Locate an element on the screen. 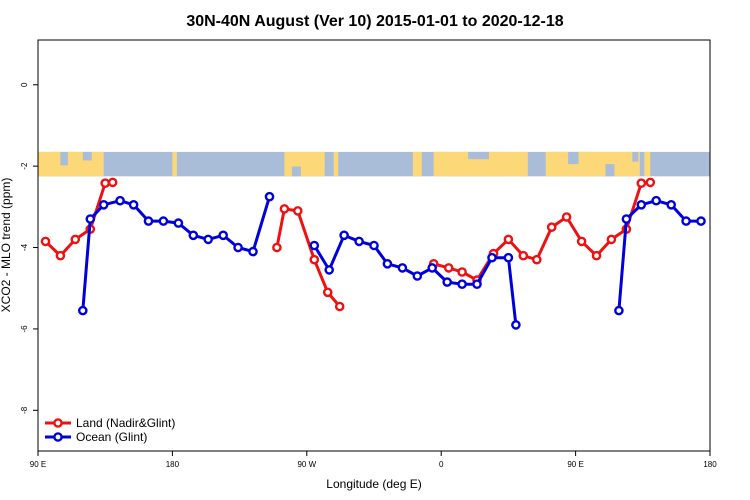 This screenshot has width=750, height=500. world-map-band is located at coordinates (374, 164).